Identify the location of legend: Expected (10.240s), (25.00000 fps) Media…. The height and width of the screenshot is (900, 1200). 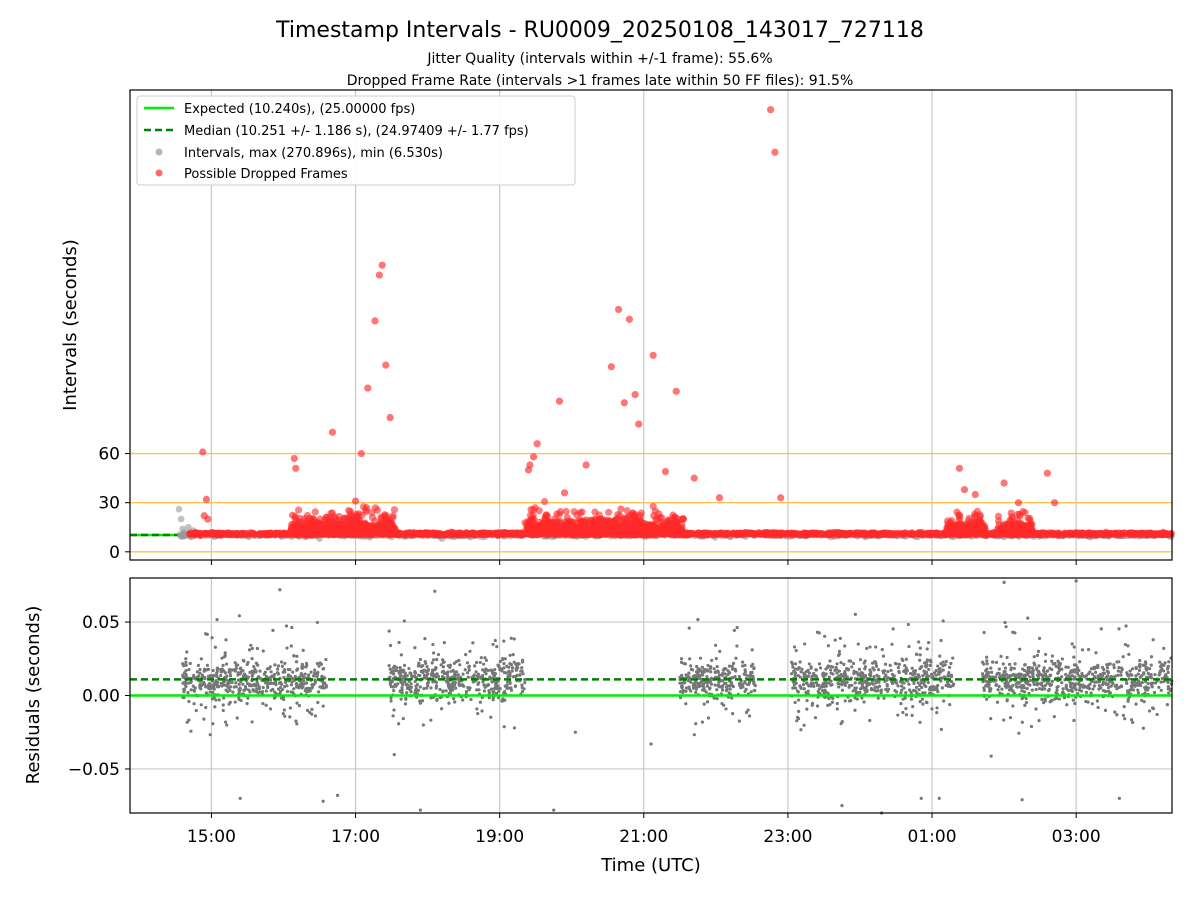
(356, 140).